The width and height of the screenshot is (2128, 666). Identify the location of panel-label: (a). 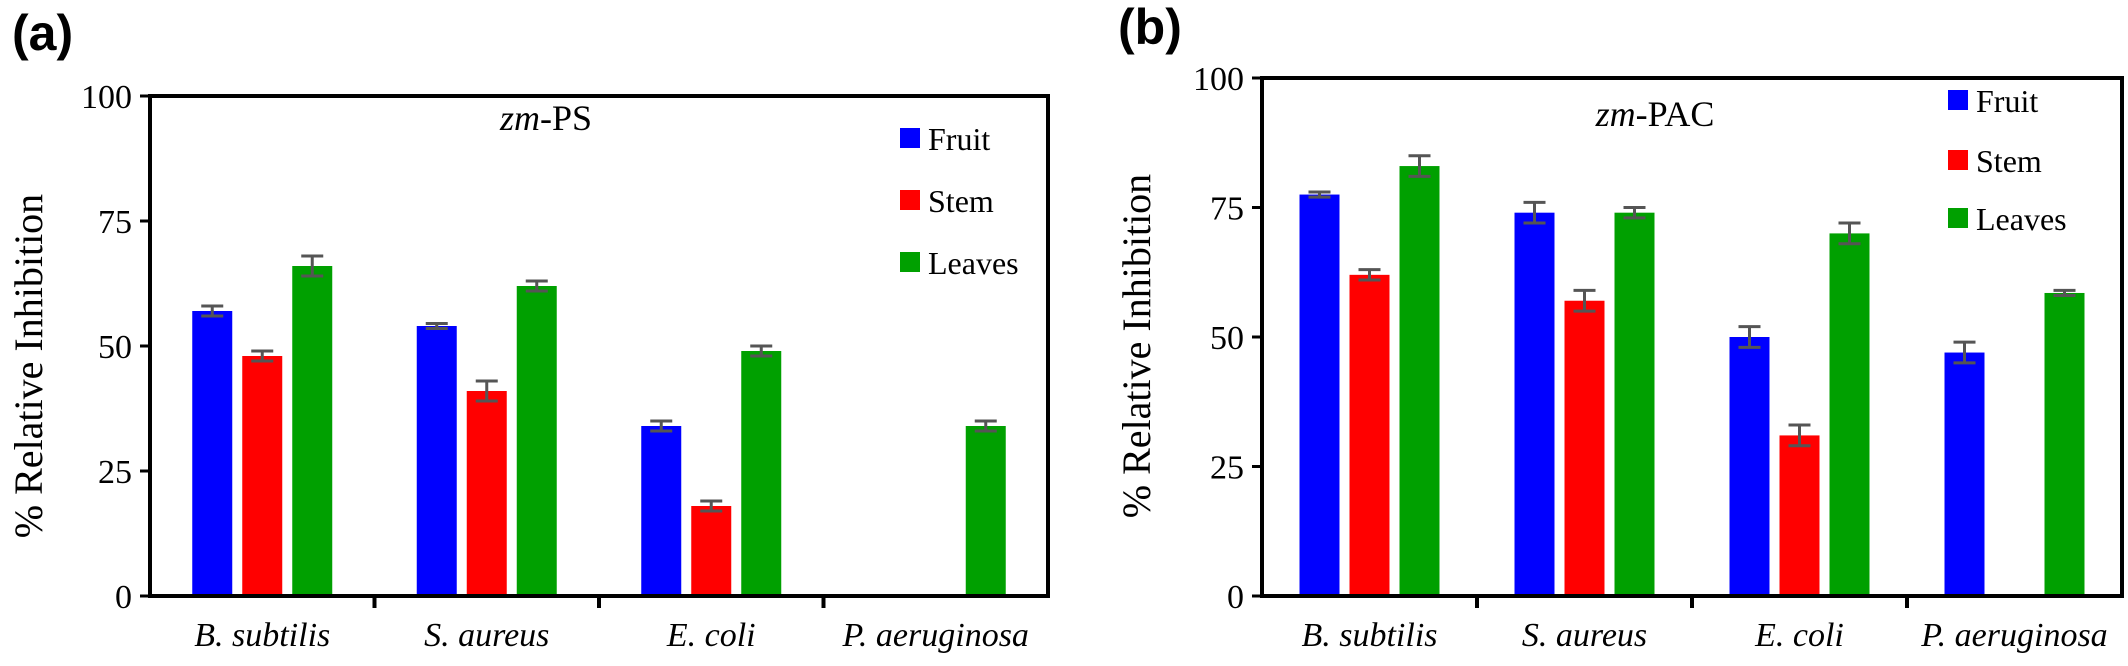
(42, 33).